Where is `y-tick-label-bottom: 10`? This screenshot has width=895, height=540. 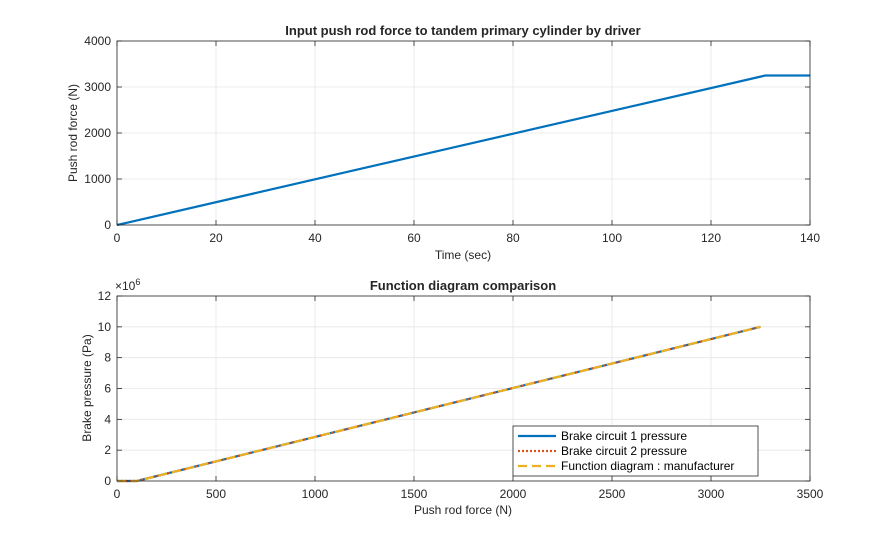
y-tick-label-bottom: 10 is located at coordinates (105, 327).